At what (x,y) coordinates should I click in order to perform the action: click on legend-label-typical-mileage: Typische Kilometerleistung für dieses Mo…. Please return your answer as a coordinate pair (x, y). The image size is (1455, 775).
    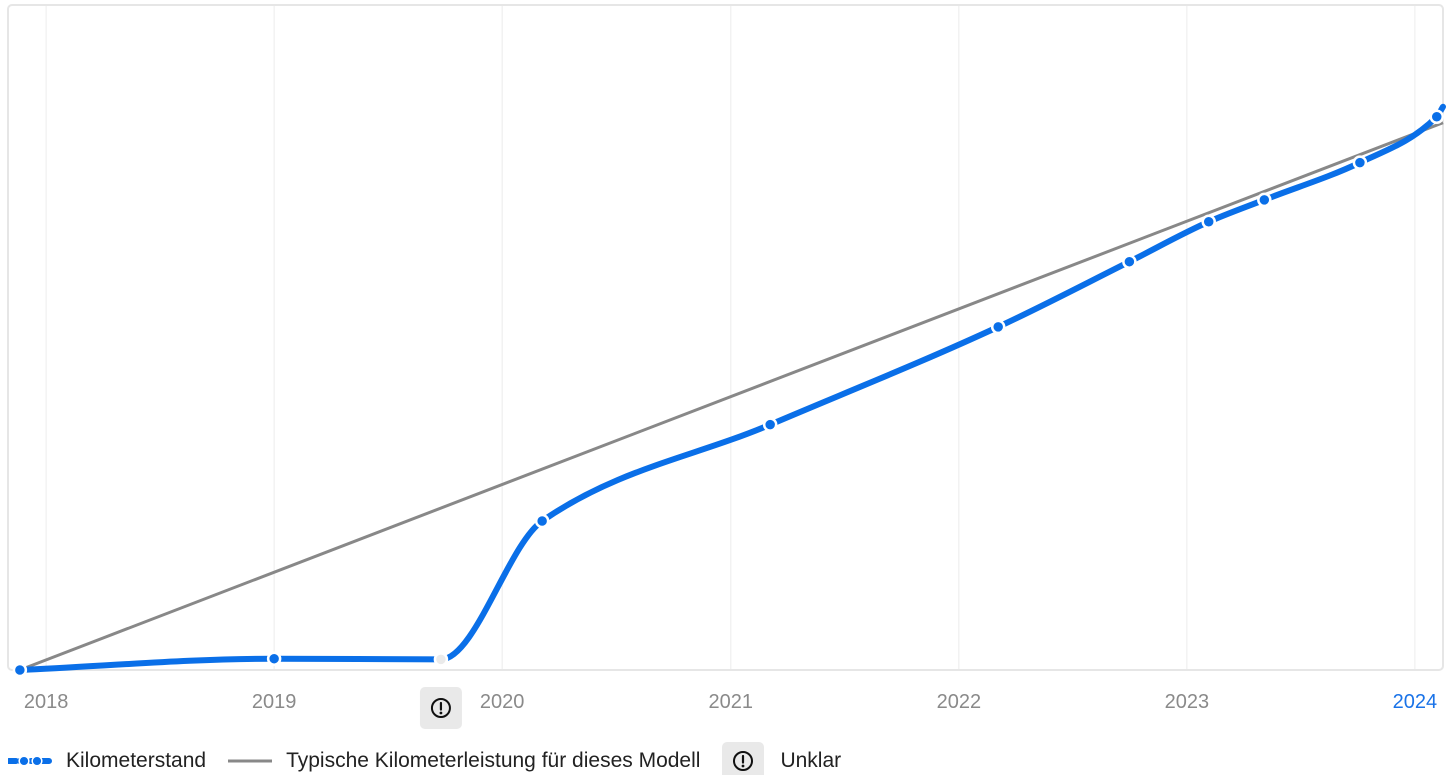
    Looking at the image, I should click on (493, 760).